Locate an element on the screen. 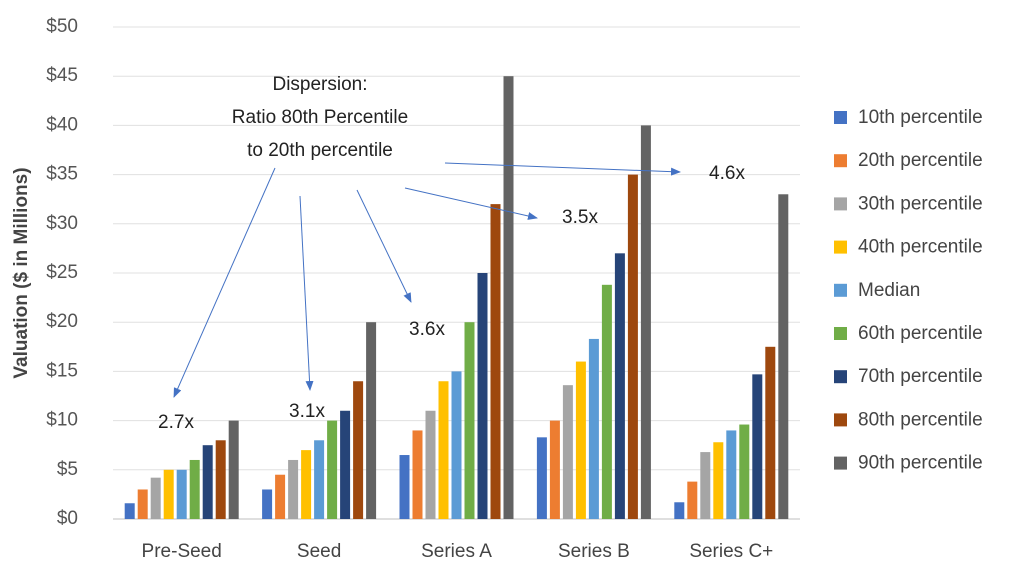 The width and height of the screenshot is (1024, 573). ratio-label: 4.6x is located at coordinates (727, 173).